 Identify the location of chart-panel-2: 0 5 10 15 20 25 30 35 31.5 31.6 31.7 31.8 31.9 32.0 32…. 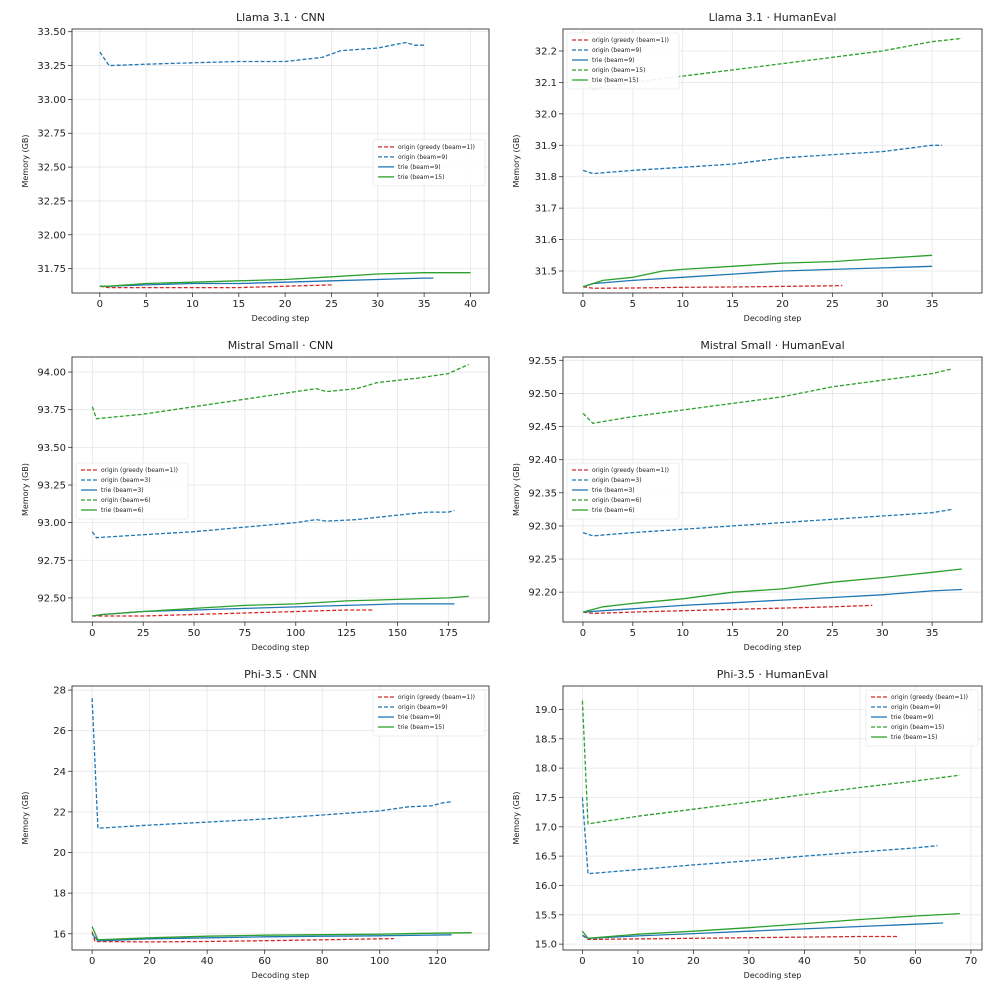
(747, 167).